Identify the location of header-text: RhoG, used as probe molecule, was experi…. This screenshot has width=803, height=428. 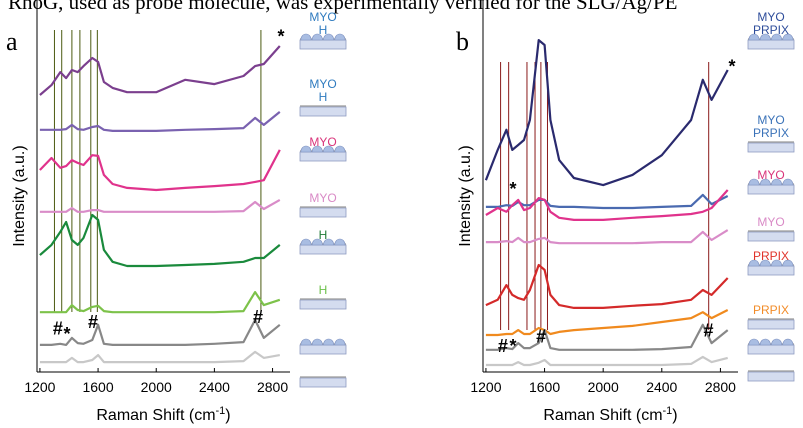
(343, 7).